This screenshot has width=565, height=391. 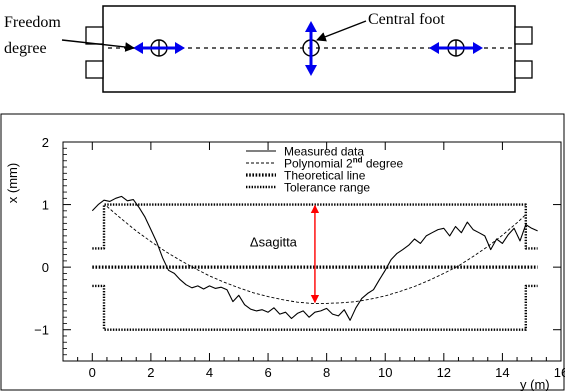 What do you see at coordinates (341, 31) in the screenshot?
I see `central-foot-pointer` at bounding box center [341, 31].